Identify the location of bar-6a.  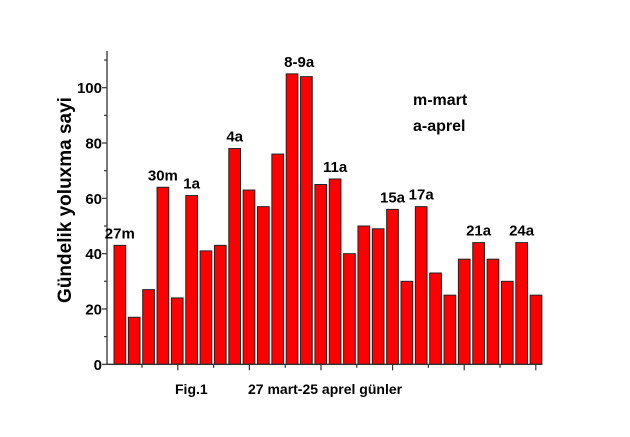
(263, 285).